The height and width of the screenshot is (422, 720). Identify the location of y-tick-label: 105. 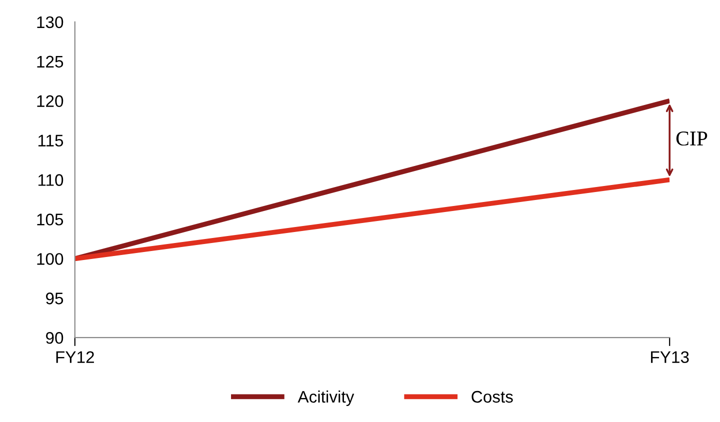
(50, 220).